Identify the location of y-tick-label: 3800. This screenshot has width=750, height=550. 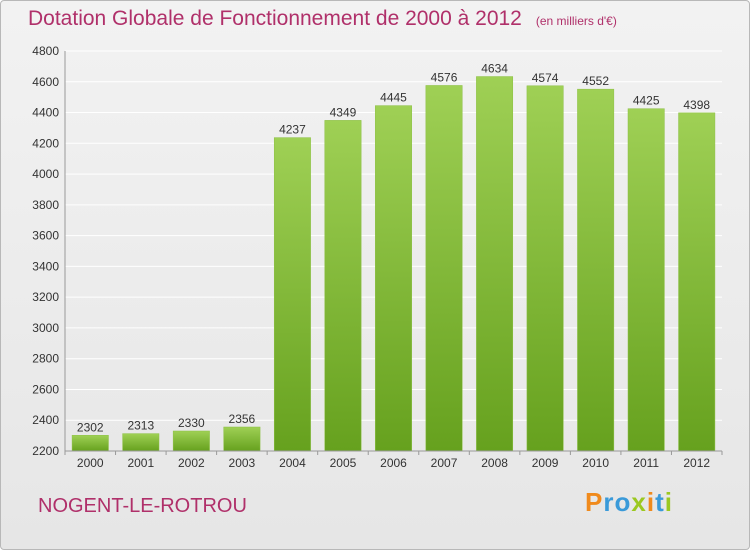
(45, 205).